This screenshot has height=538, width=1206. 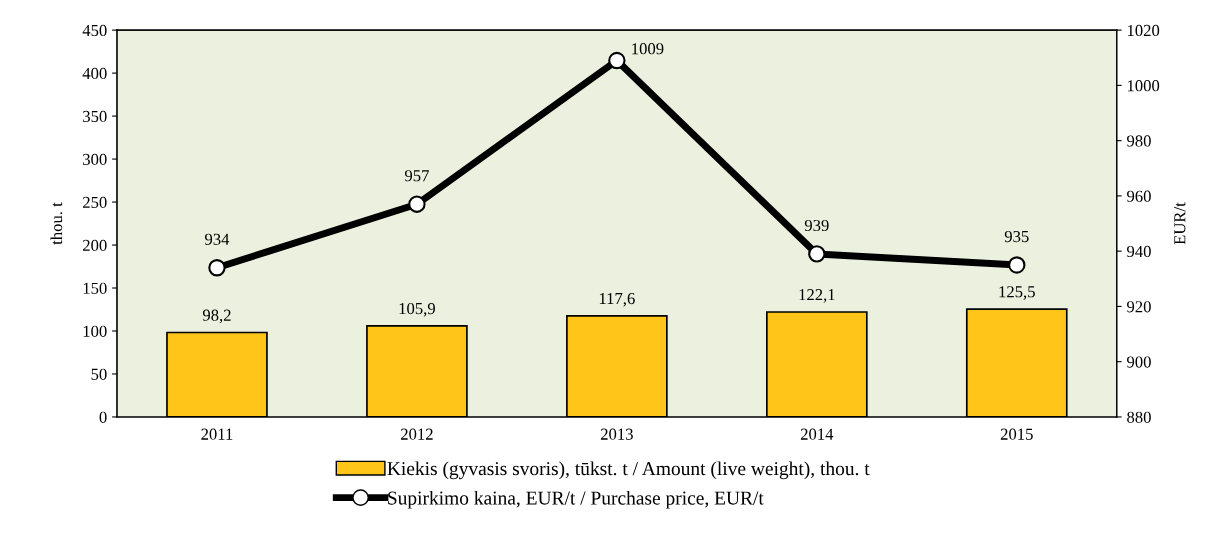 I want to click on y2-tick-label: 1020, so click(x=1143, y=30).